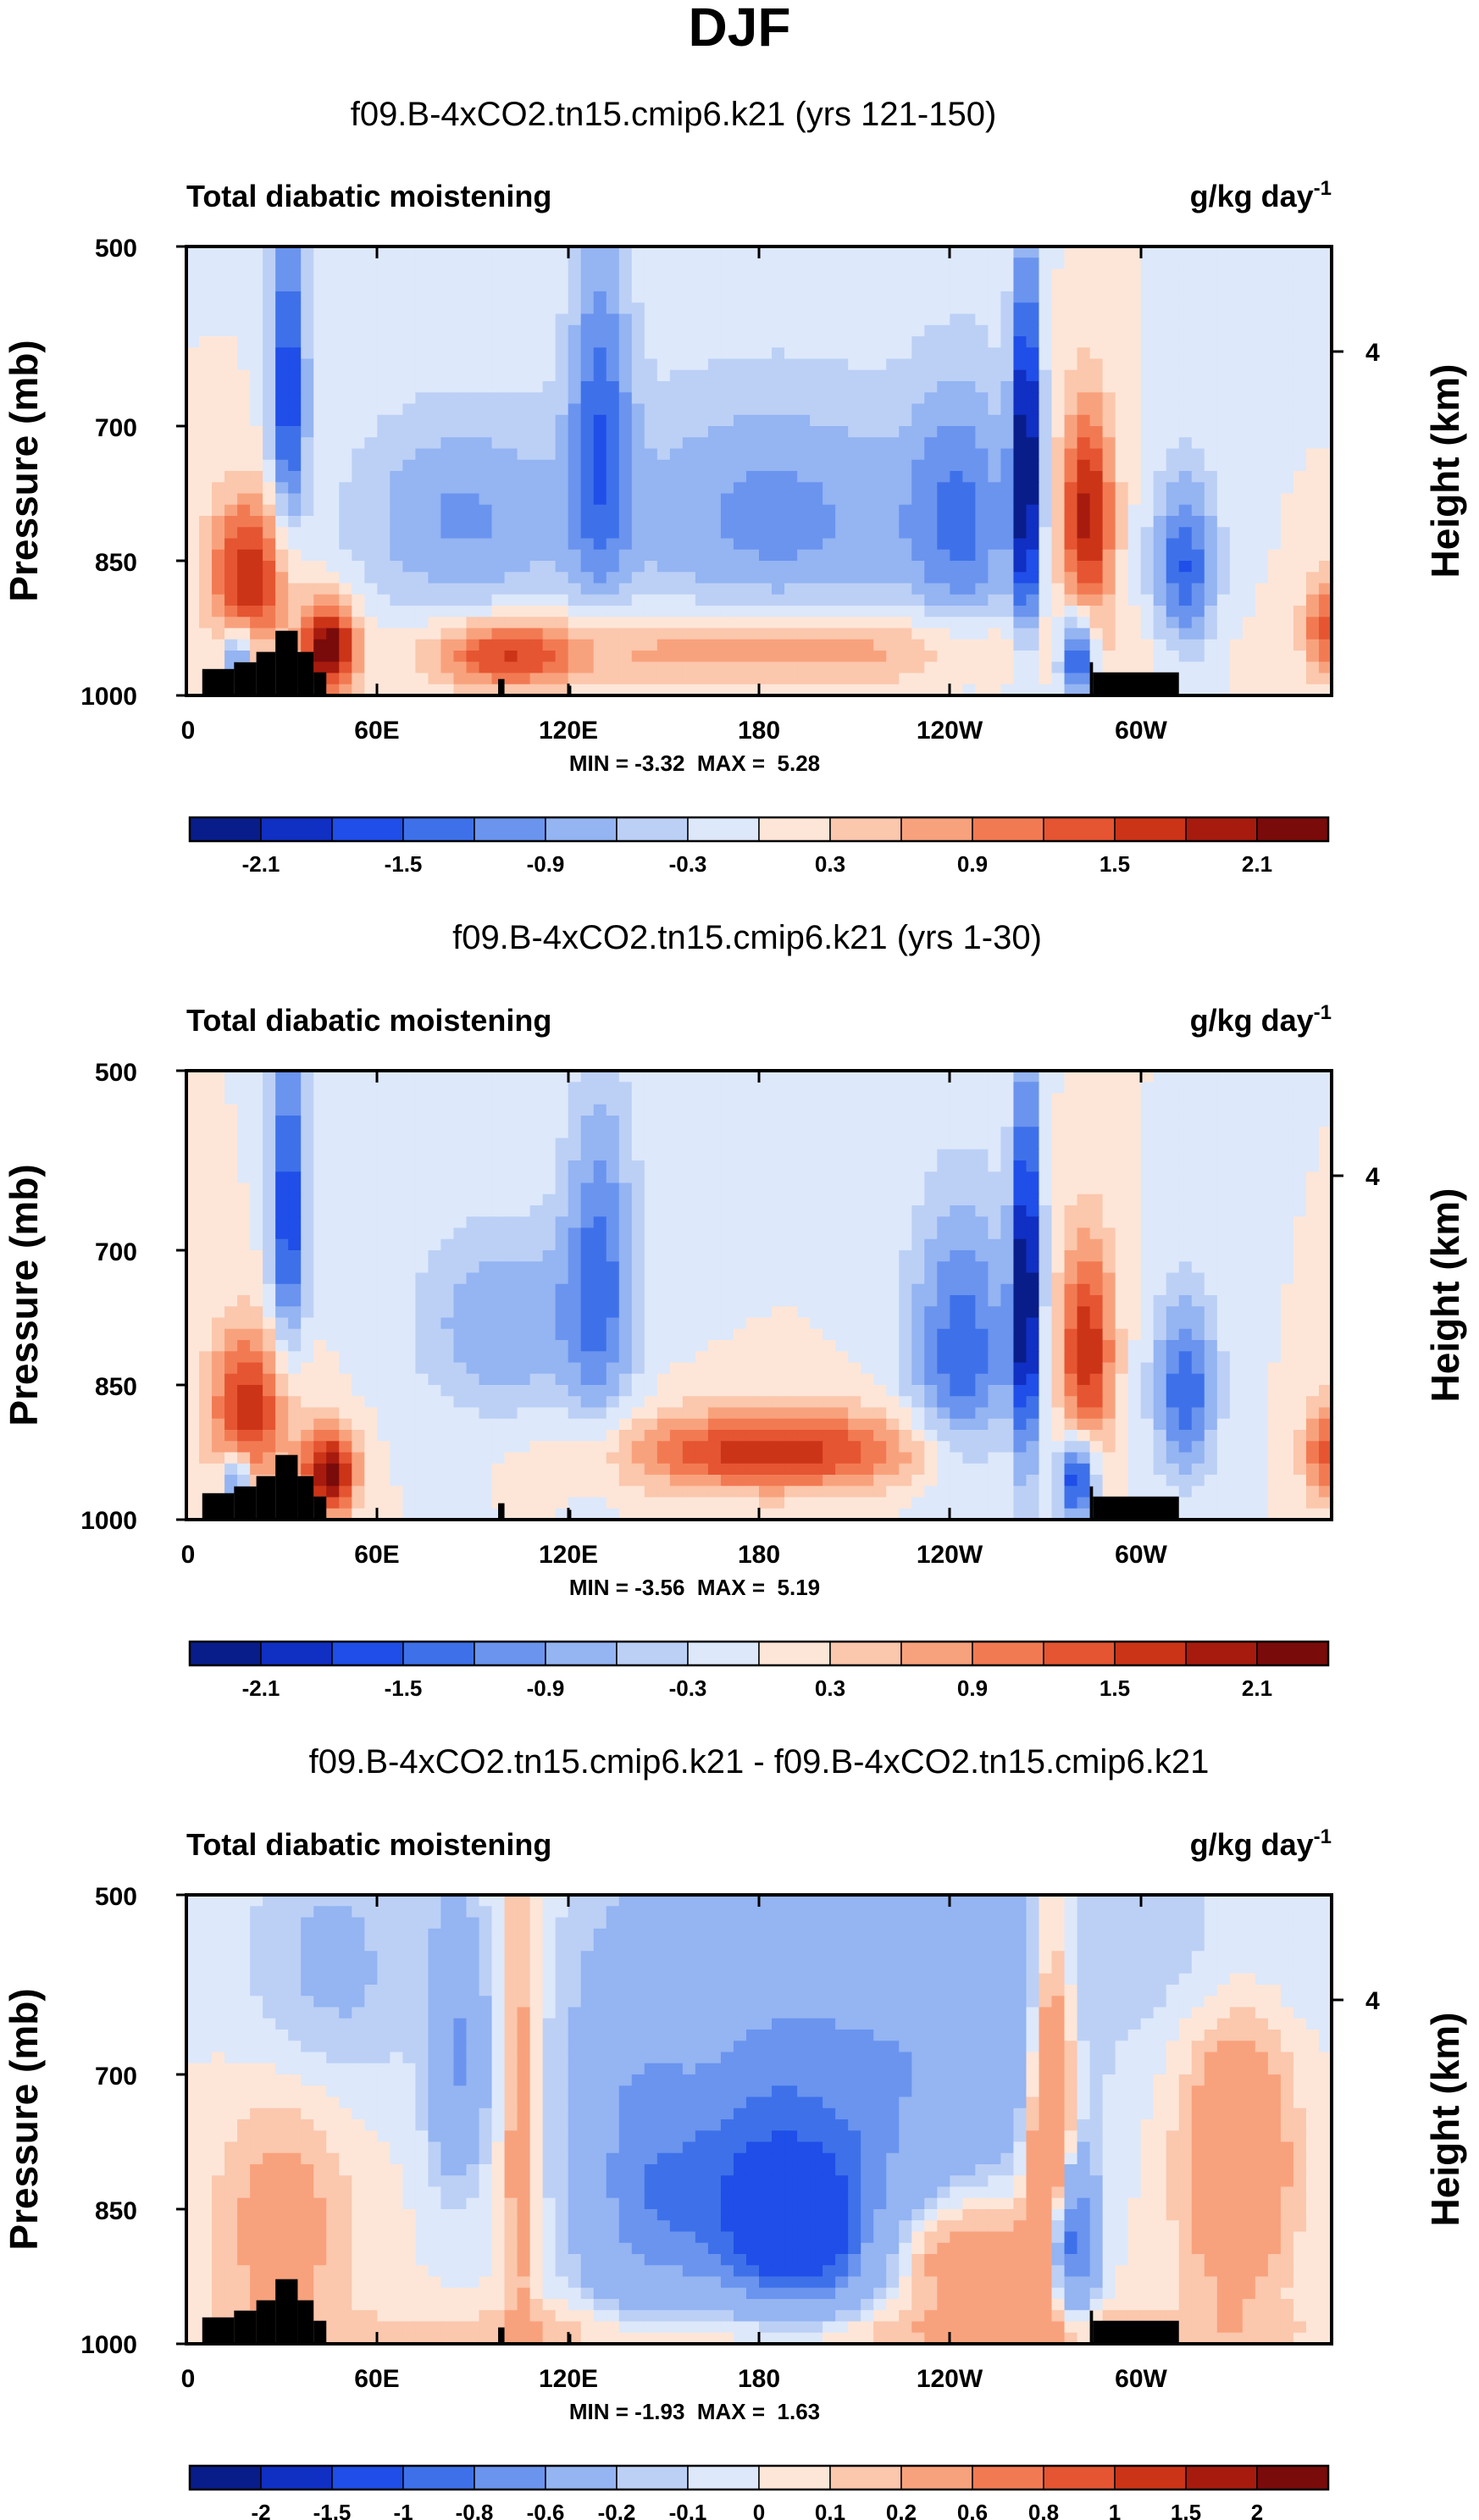  I want to click on season-title: DJF, so click(740, 29).